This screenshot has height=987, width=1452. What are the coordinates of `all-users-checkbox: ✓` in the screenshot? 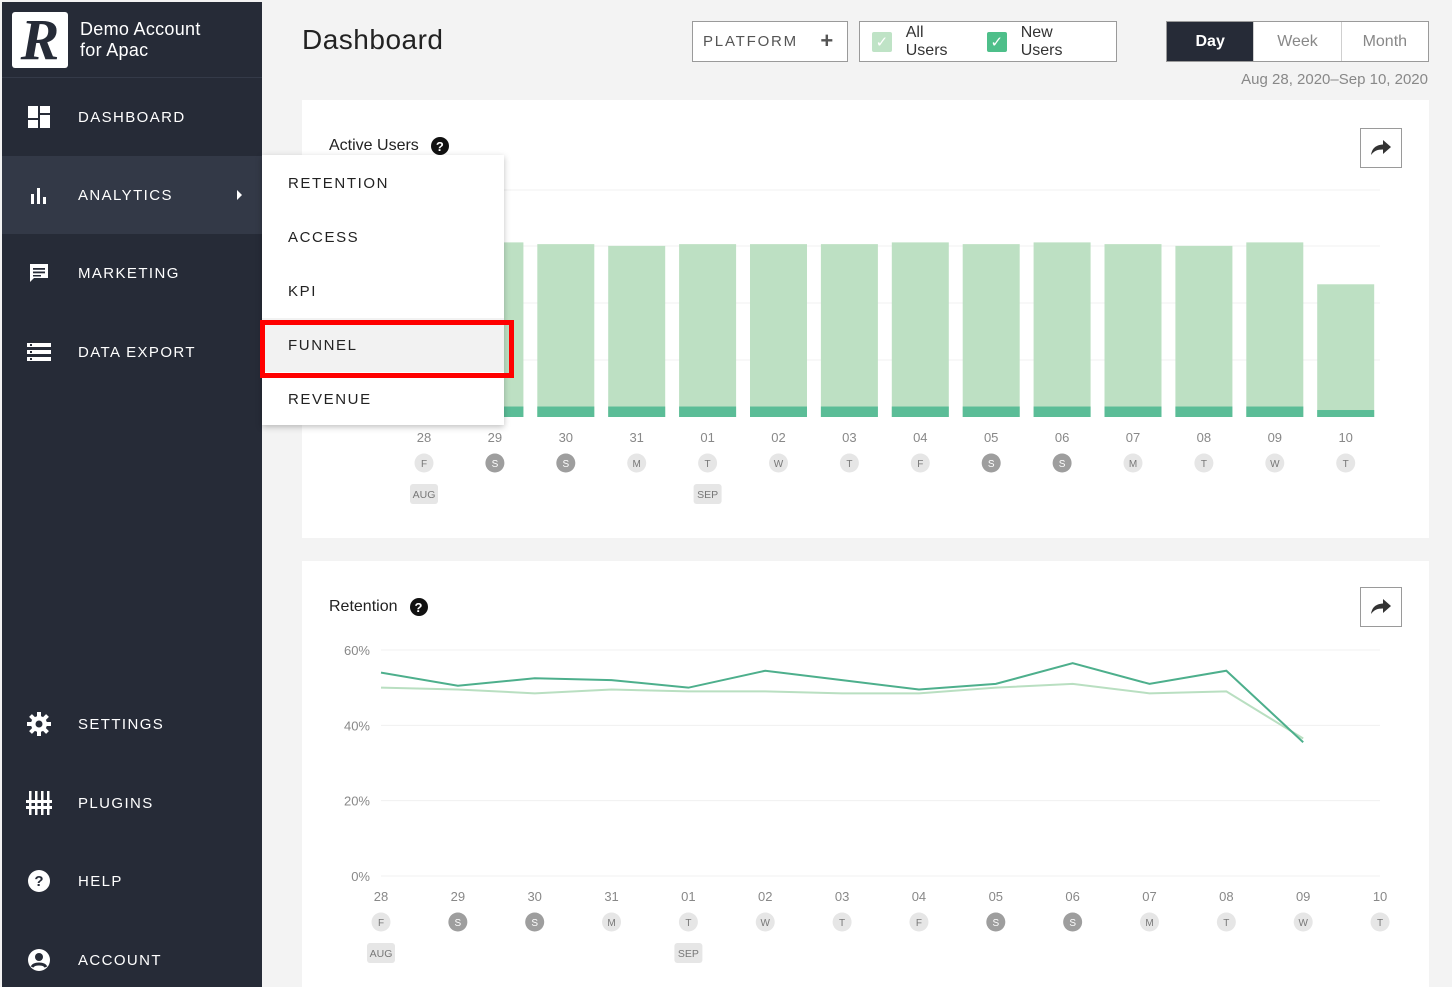 It's located at (882, 41).